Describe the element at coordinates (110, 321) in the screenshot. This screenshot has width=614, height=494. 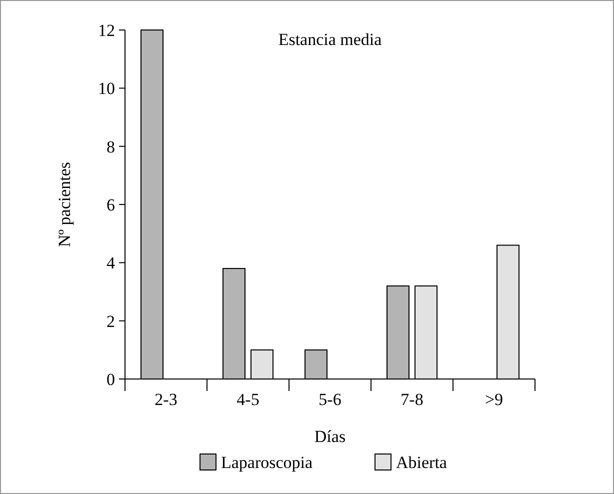
I see `y-tick-label: 2` at that location.